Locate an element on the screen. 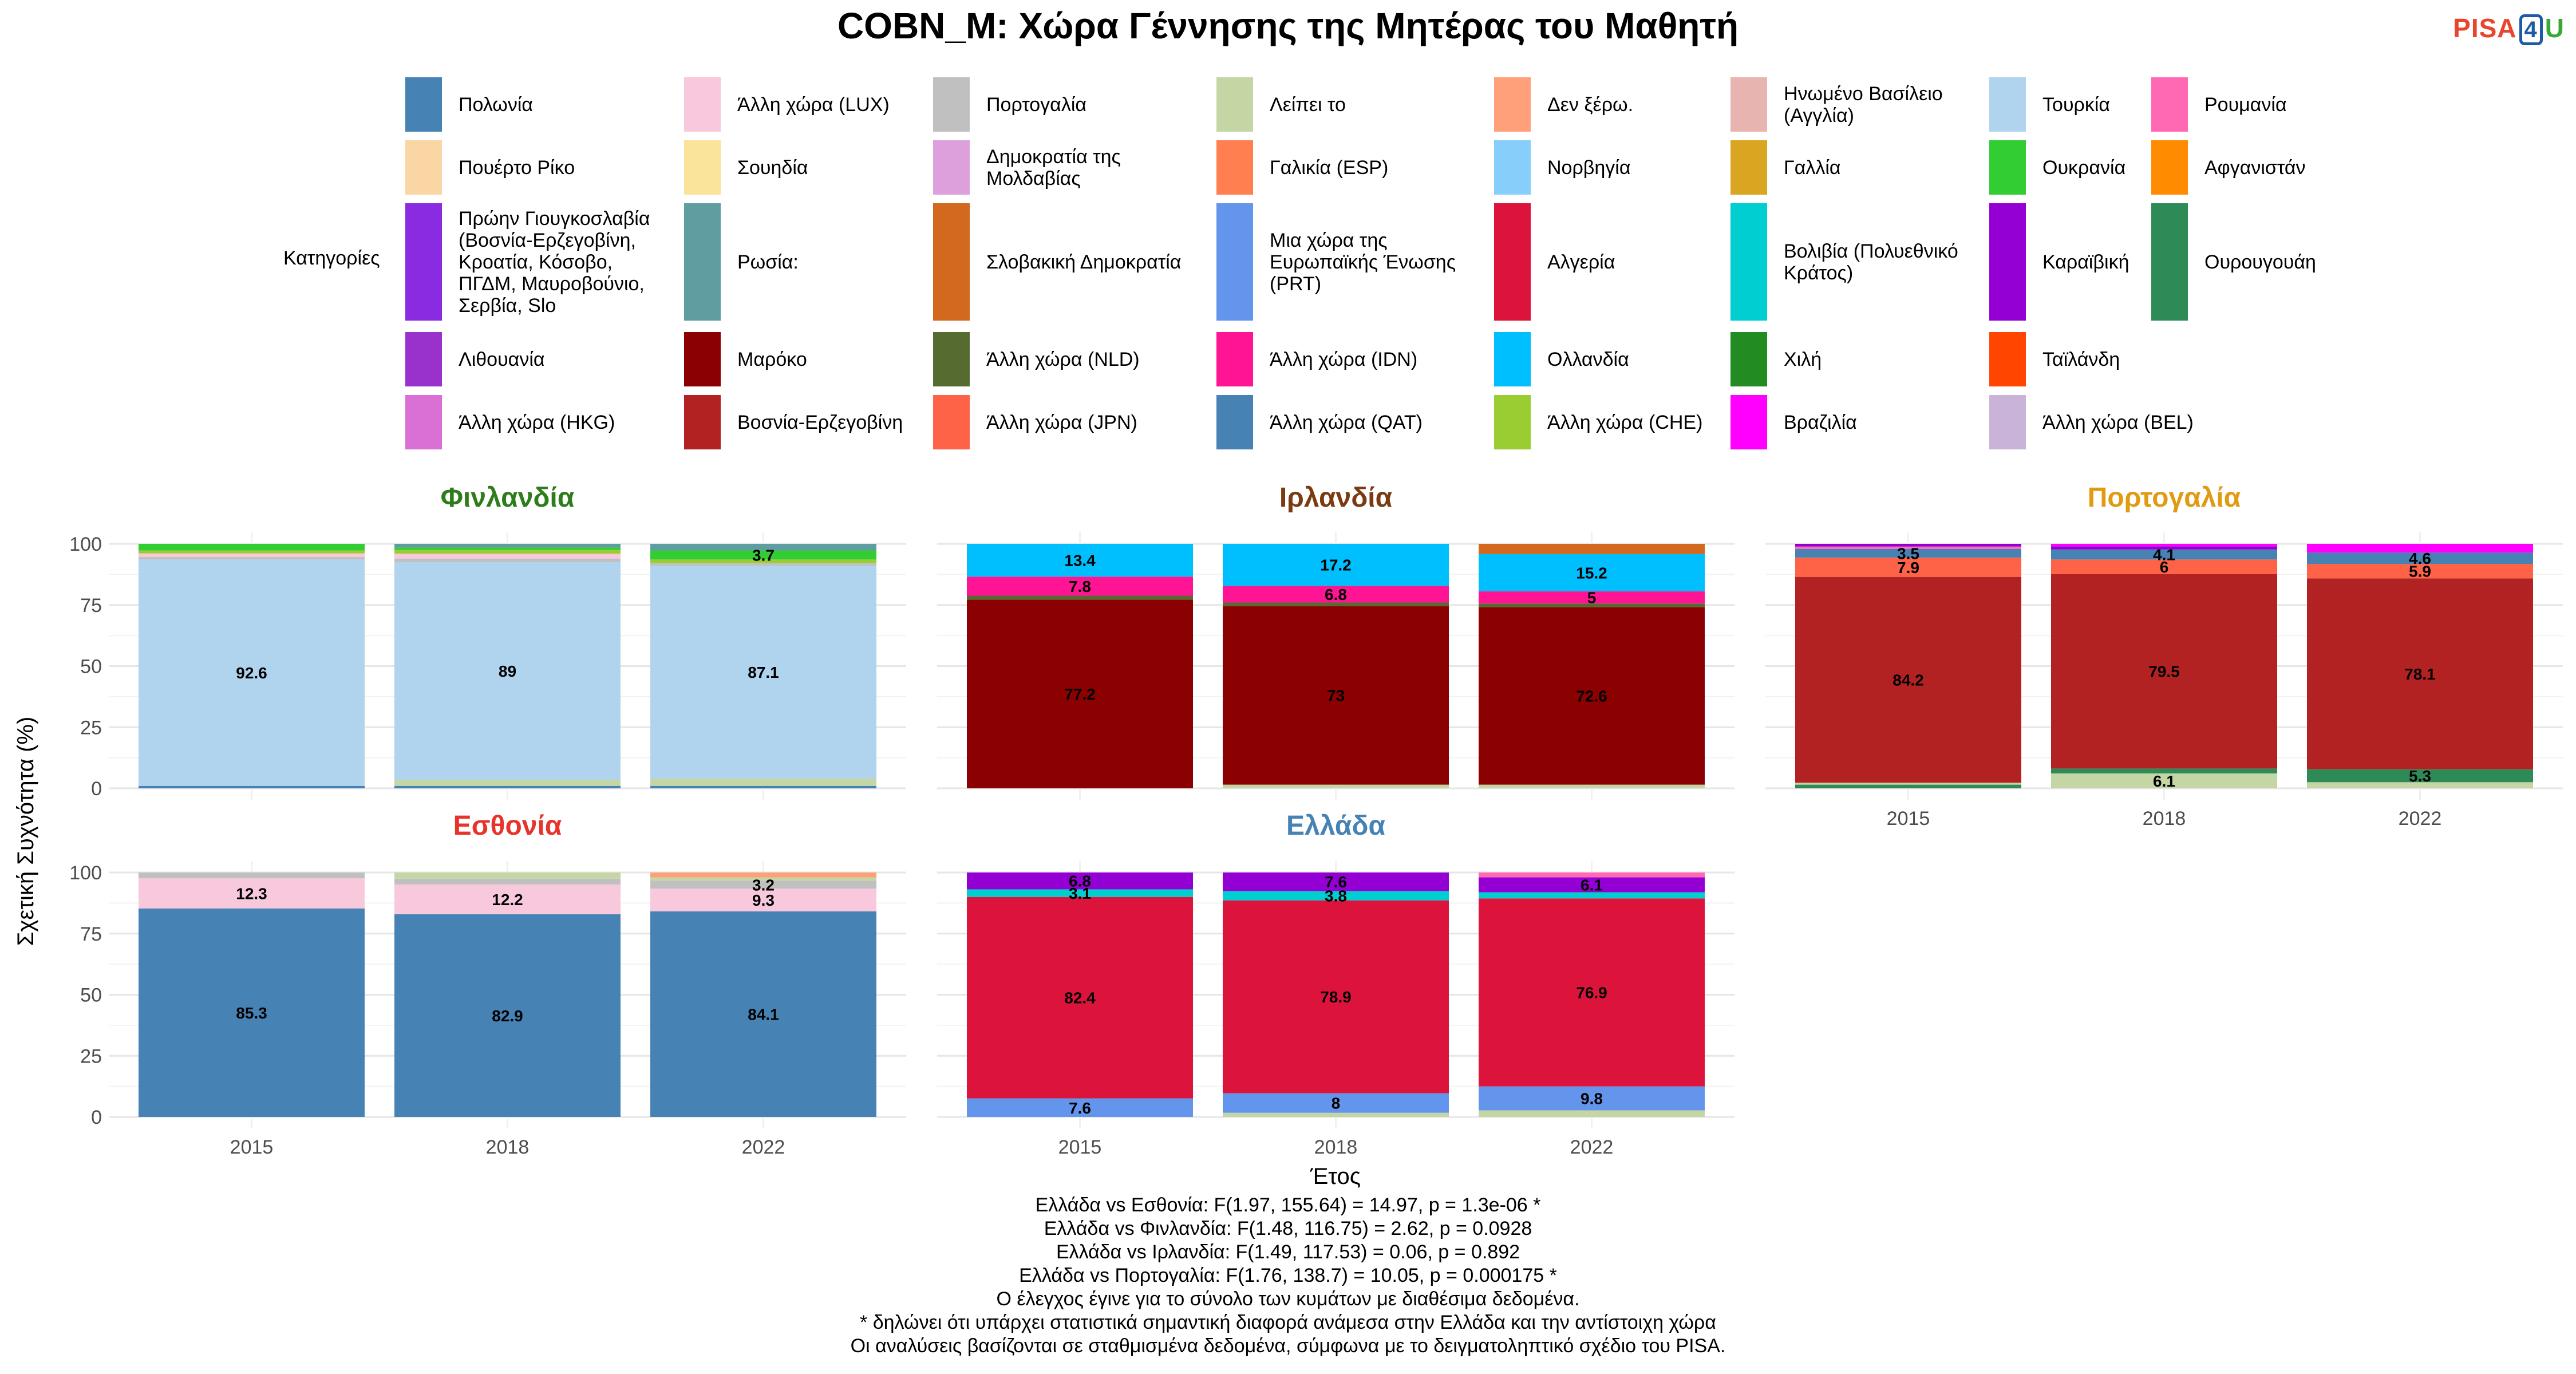 The height and width of the screenshot is (1374, 2576). y-tick-label: 100 is located at coordinates (85, 873).